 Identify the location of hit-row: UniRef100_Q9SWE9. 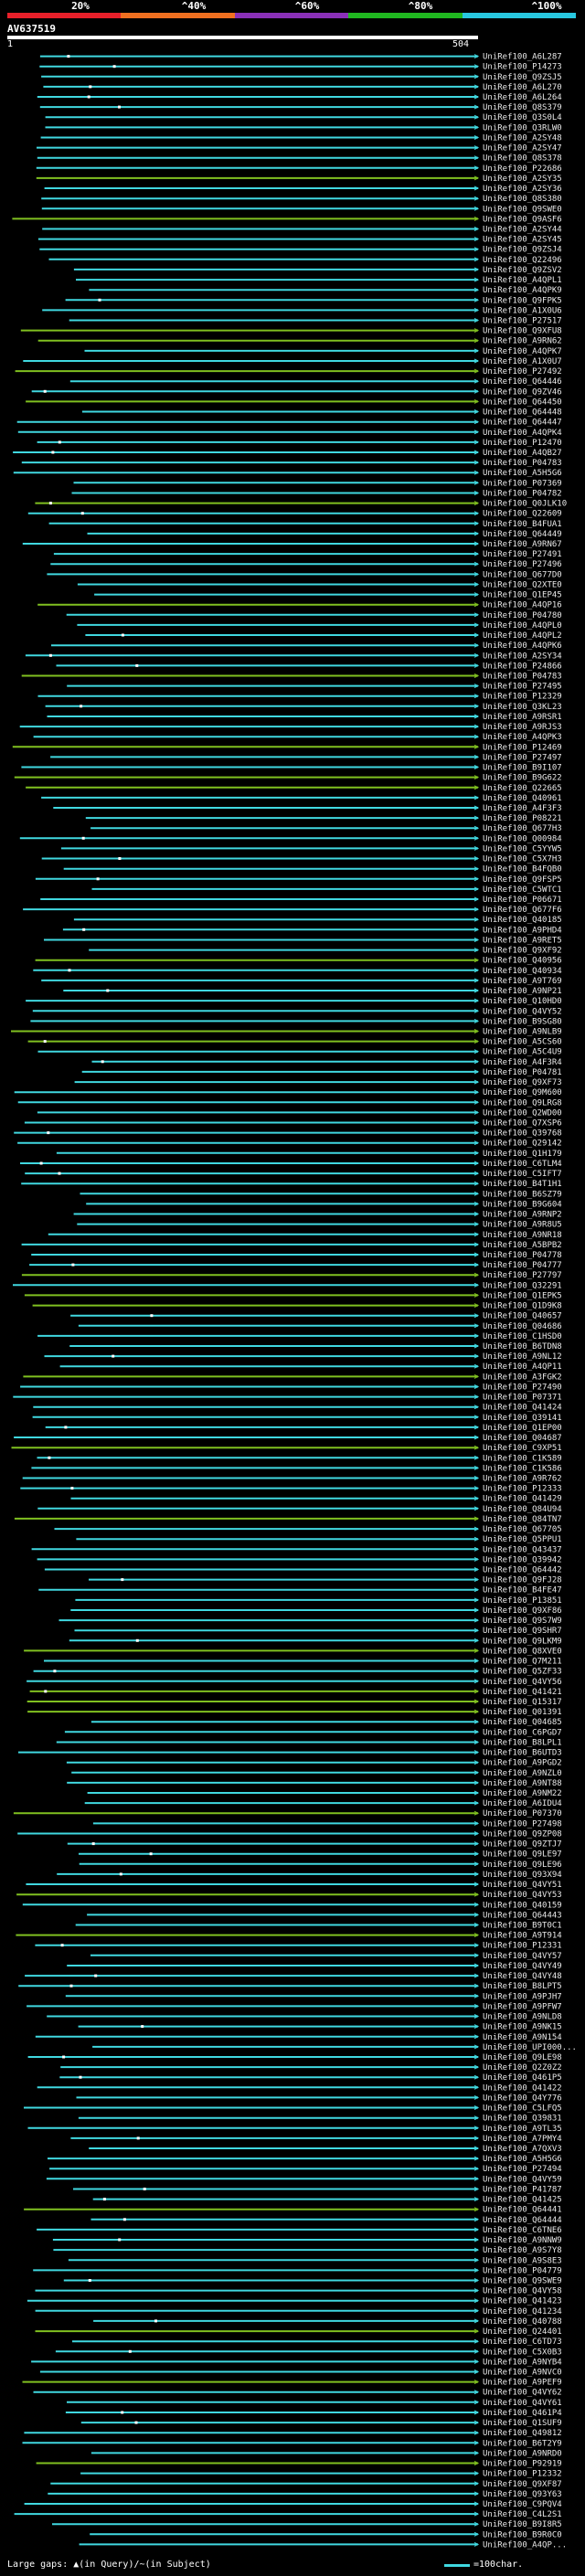
(313, 2281).